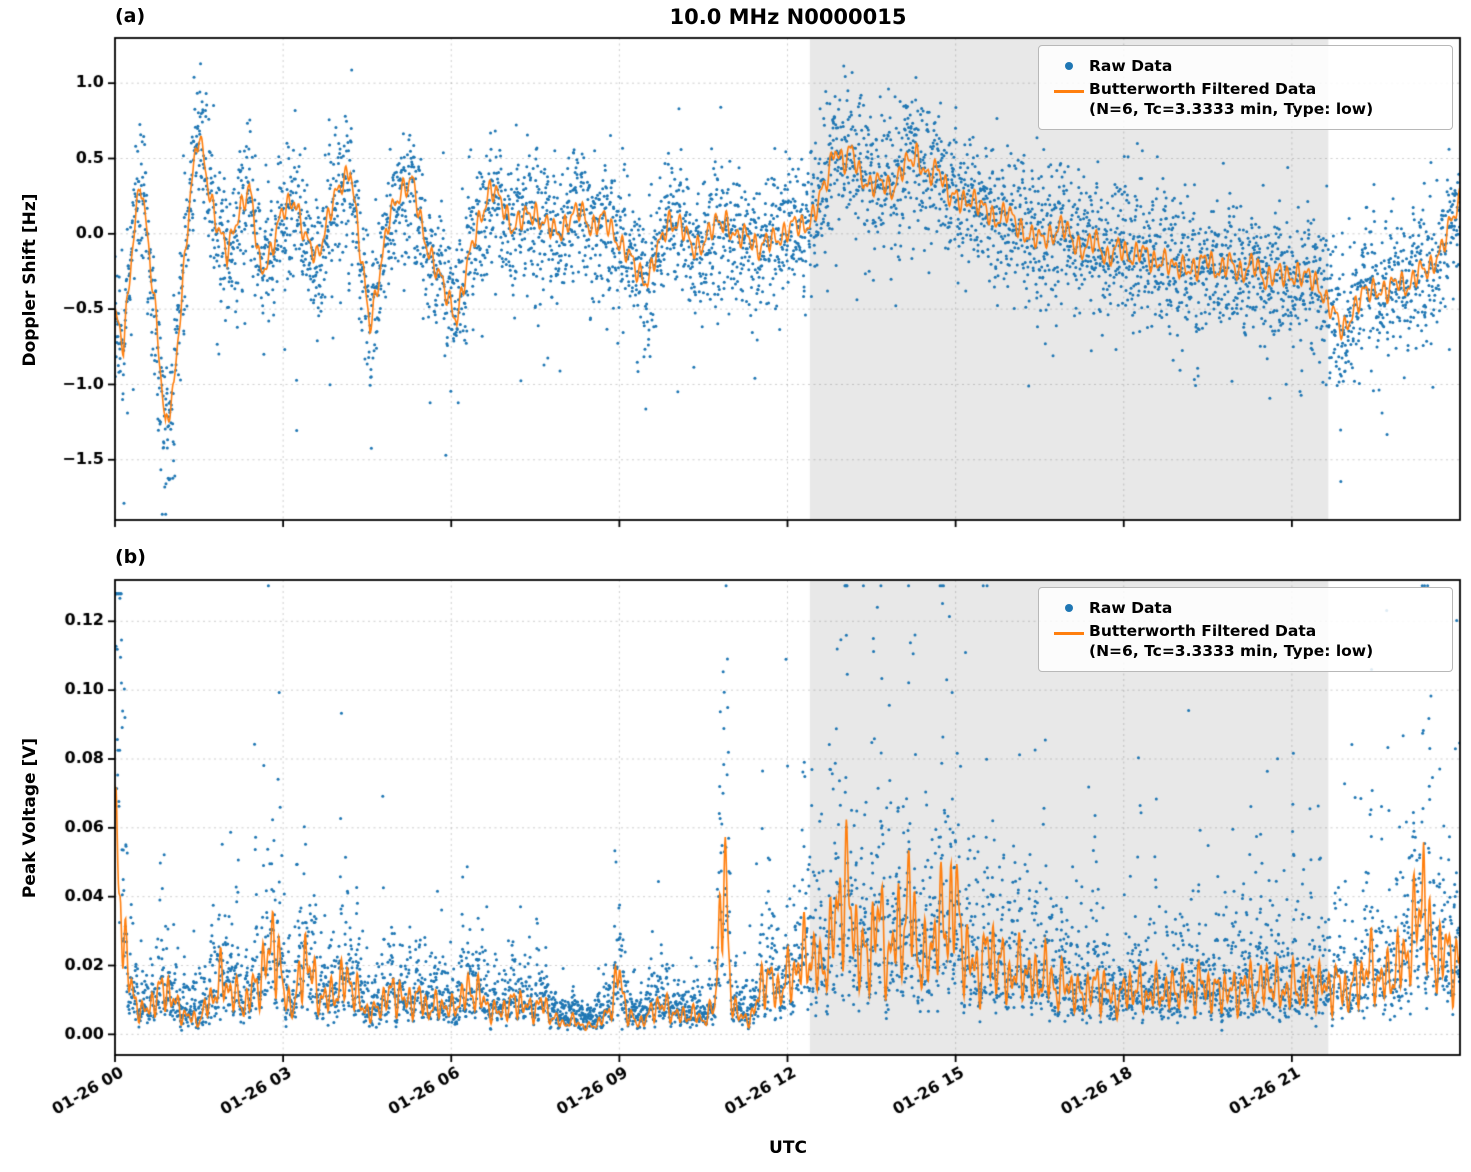  What do you see at coordinates (130, 557) in the screenshot?
I see `panel-b-label: (b)` at bounding box center [130, 557].